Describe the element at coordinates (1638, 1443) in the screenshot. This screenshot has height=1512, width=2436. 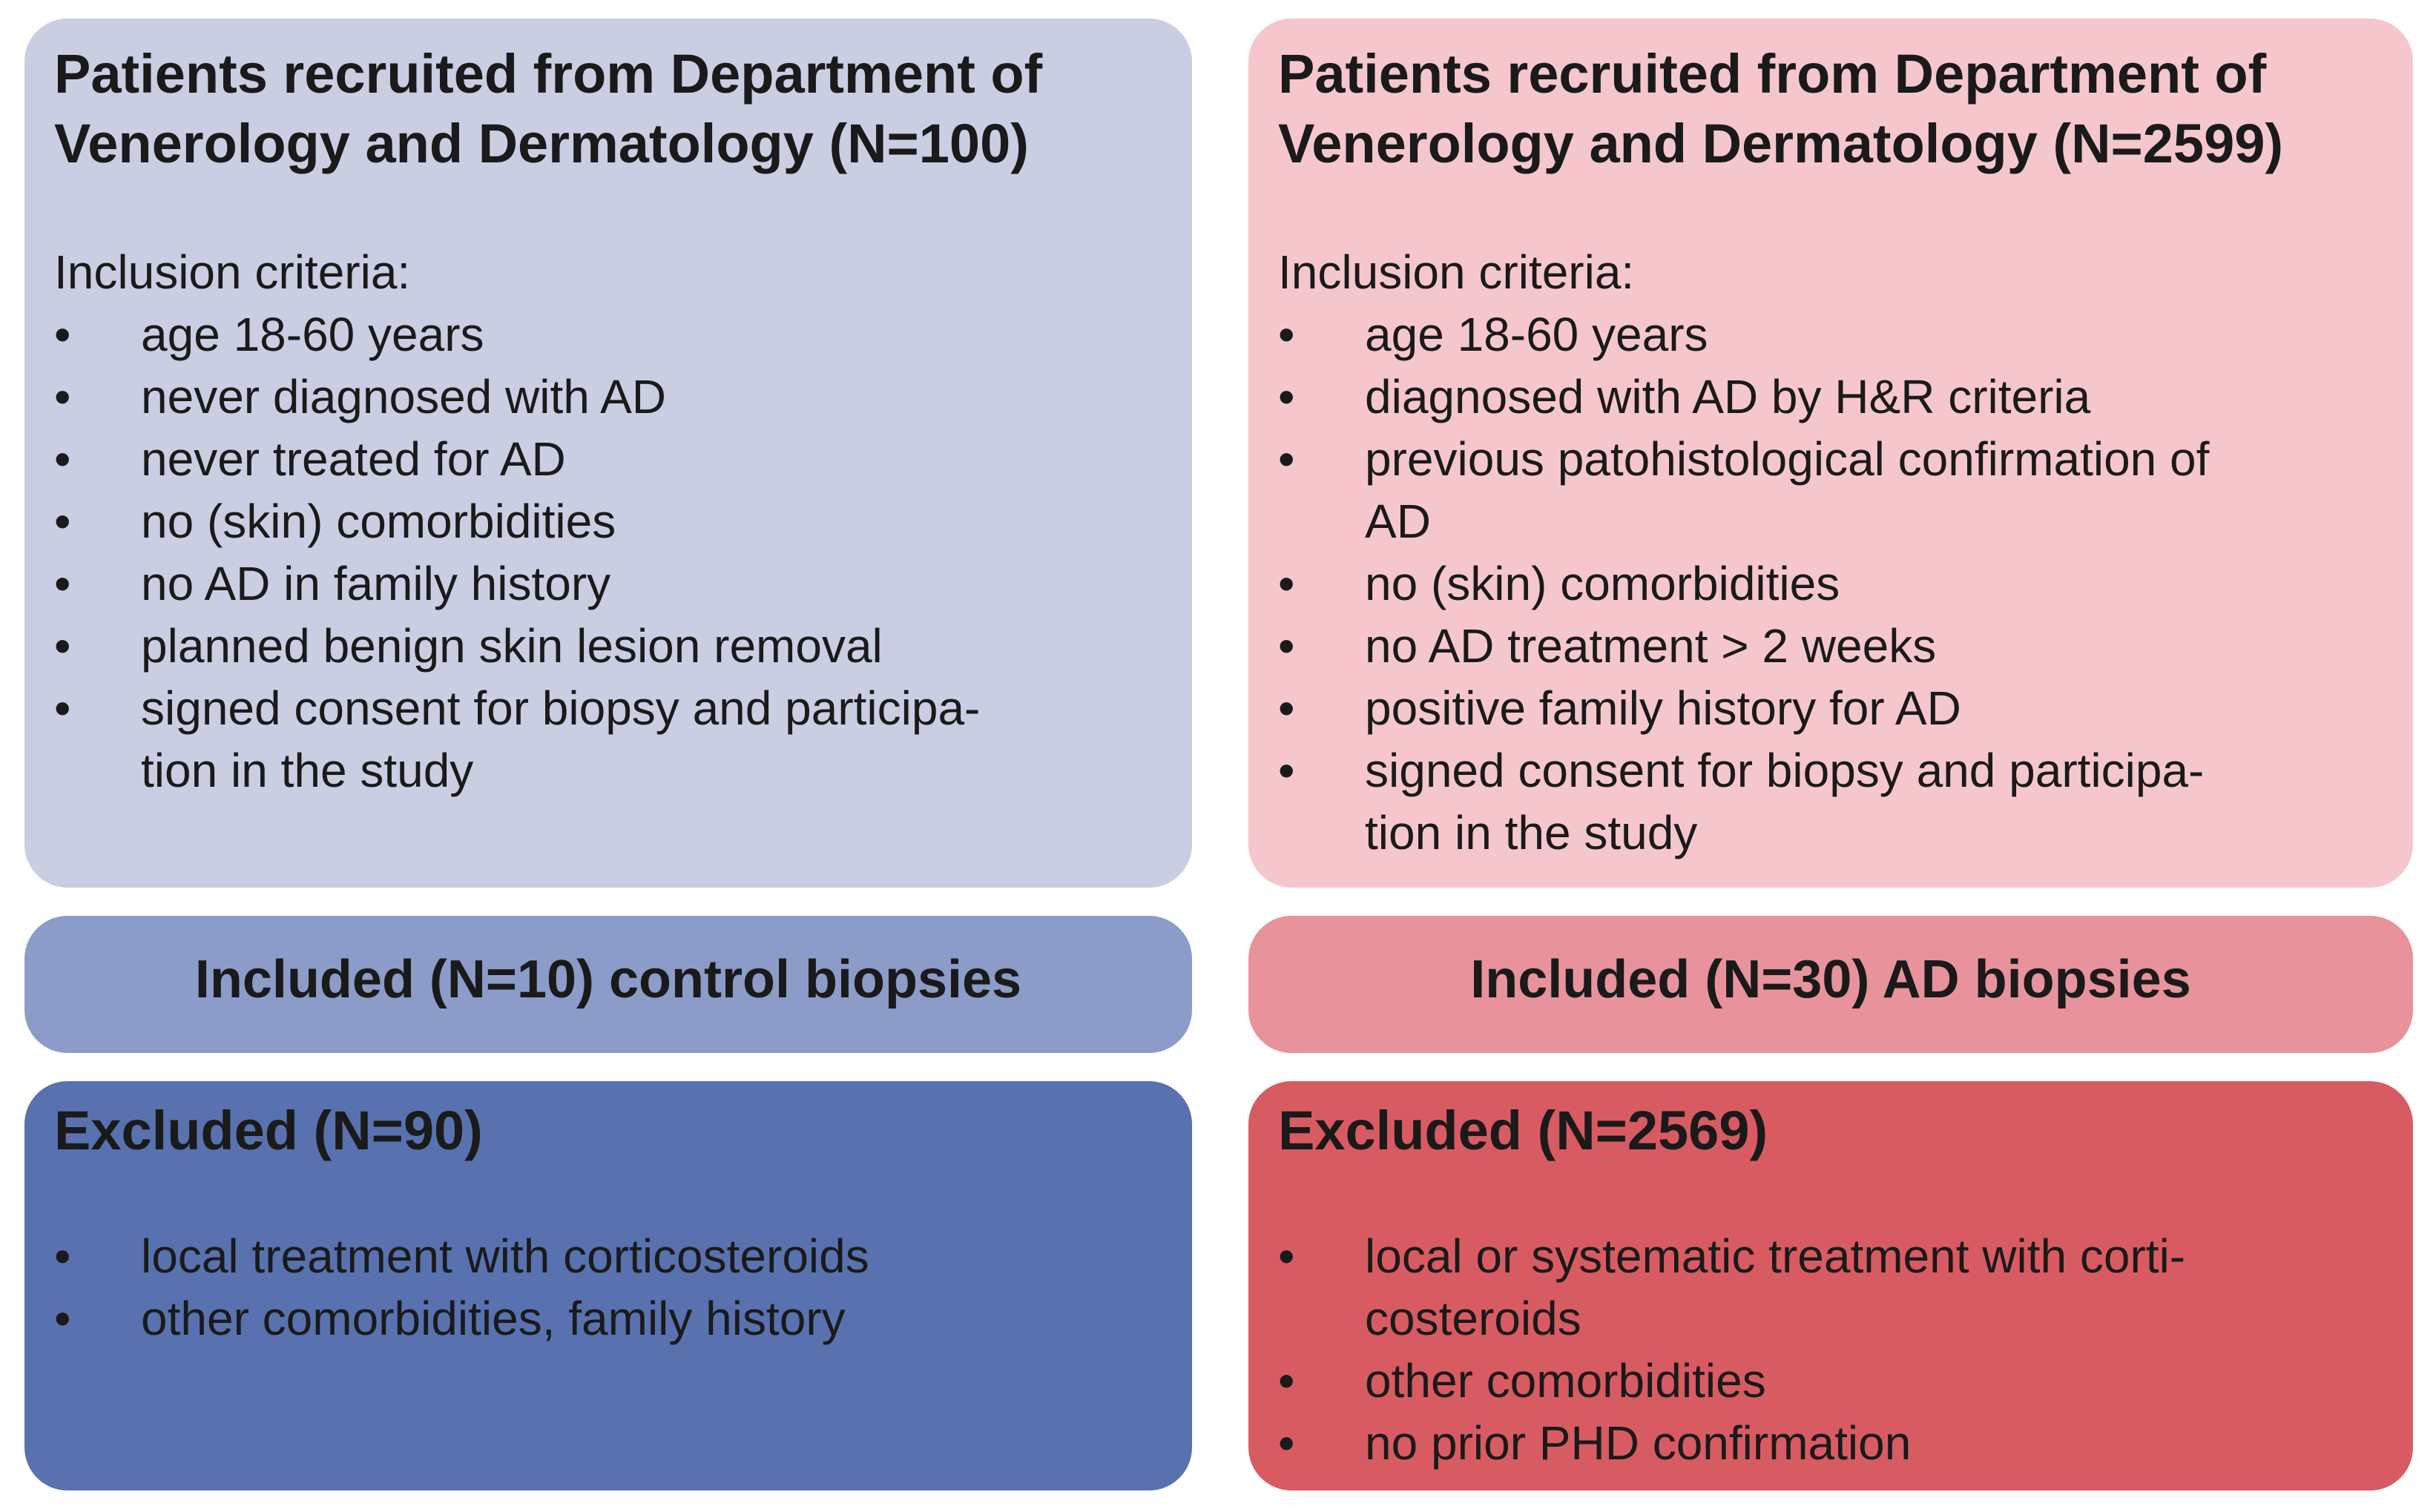
I see `bullet-text: no prior PHD confirmation` at that location.